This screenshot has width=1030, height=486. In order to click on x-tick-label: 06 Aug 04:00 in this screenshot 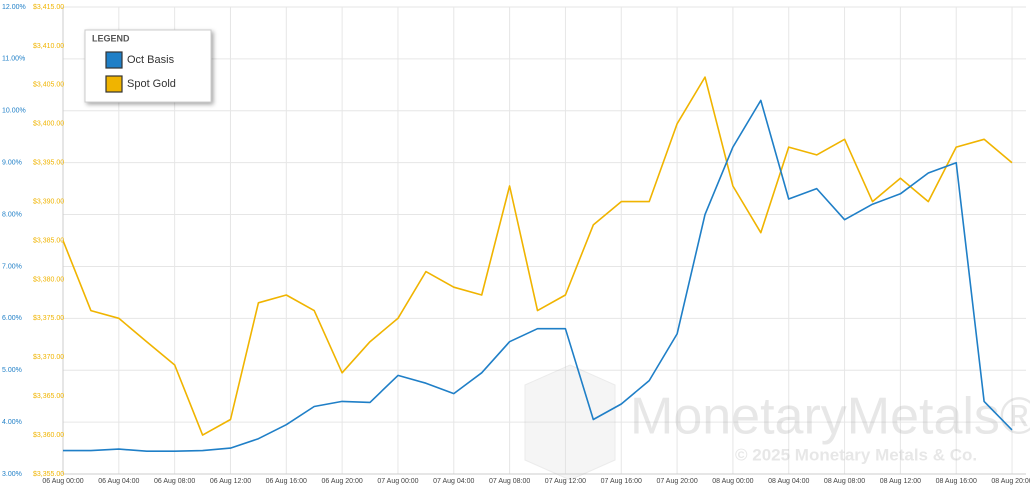, I will do `click(118, 481)`.